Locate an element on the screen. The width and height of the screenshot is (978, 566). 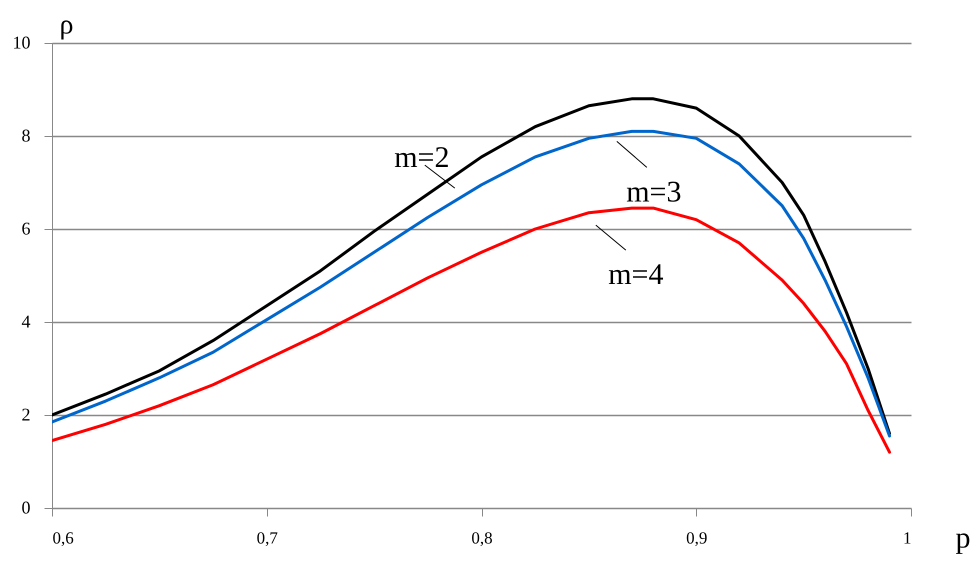
x-tick-label: 0,6 is located at coordinates (63, 538).